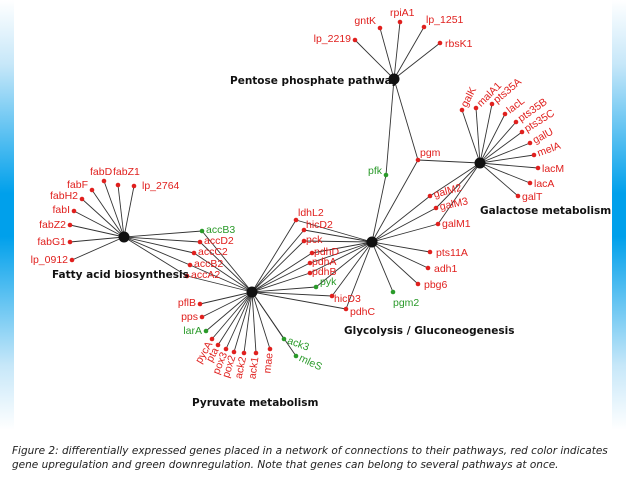 This screenshot has height=481, width=626. What do you see at coordinates (545, 211) in the screenshot?
I see `pathway-label-gal: Galactose metabolism` at bounding box center [545, 211].